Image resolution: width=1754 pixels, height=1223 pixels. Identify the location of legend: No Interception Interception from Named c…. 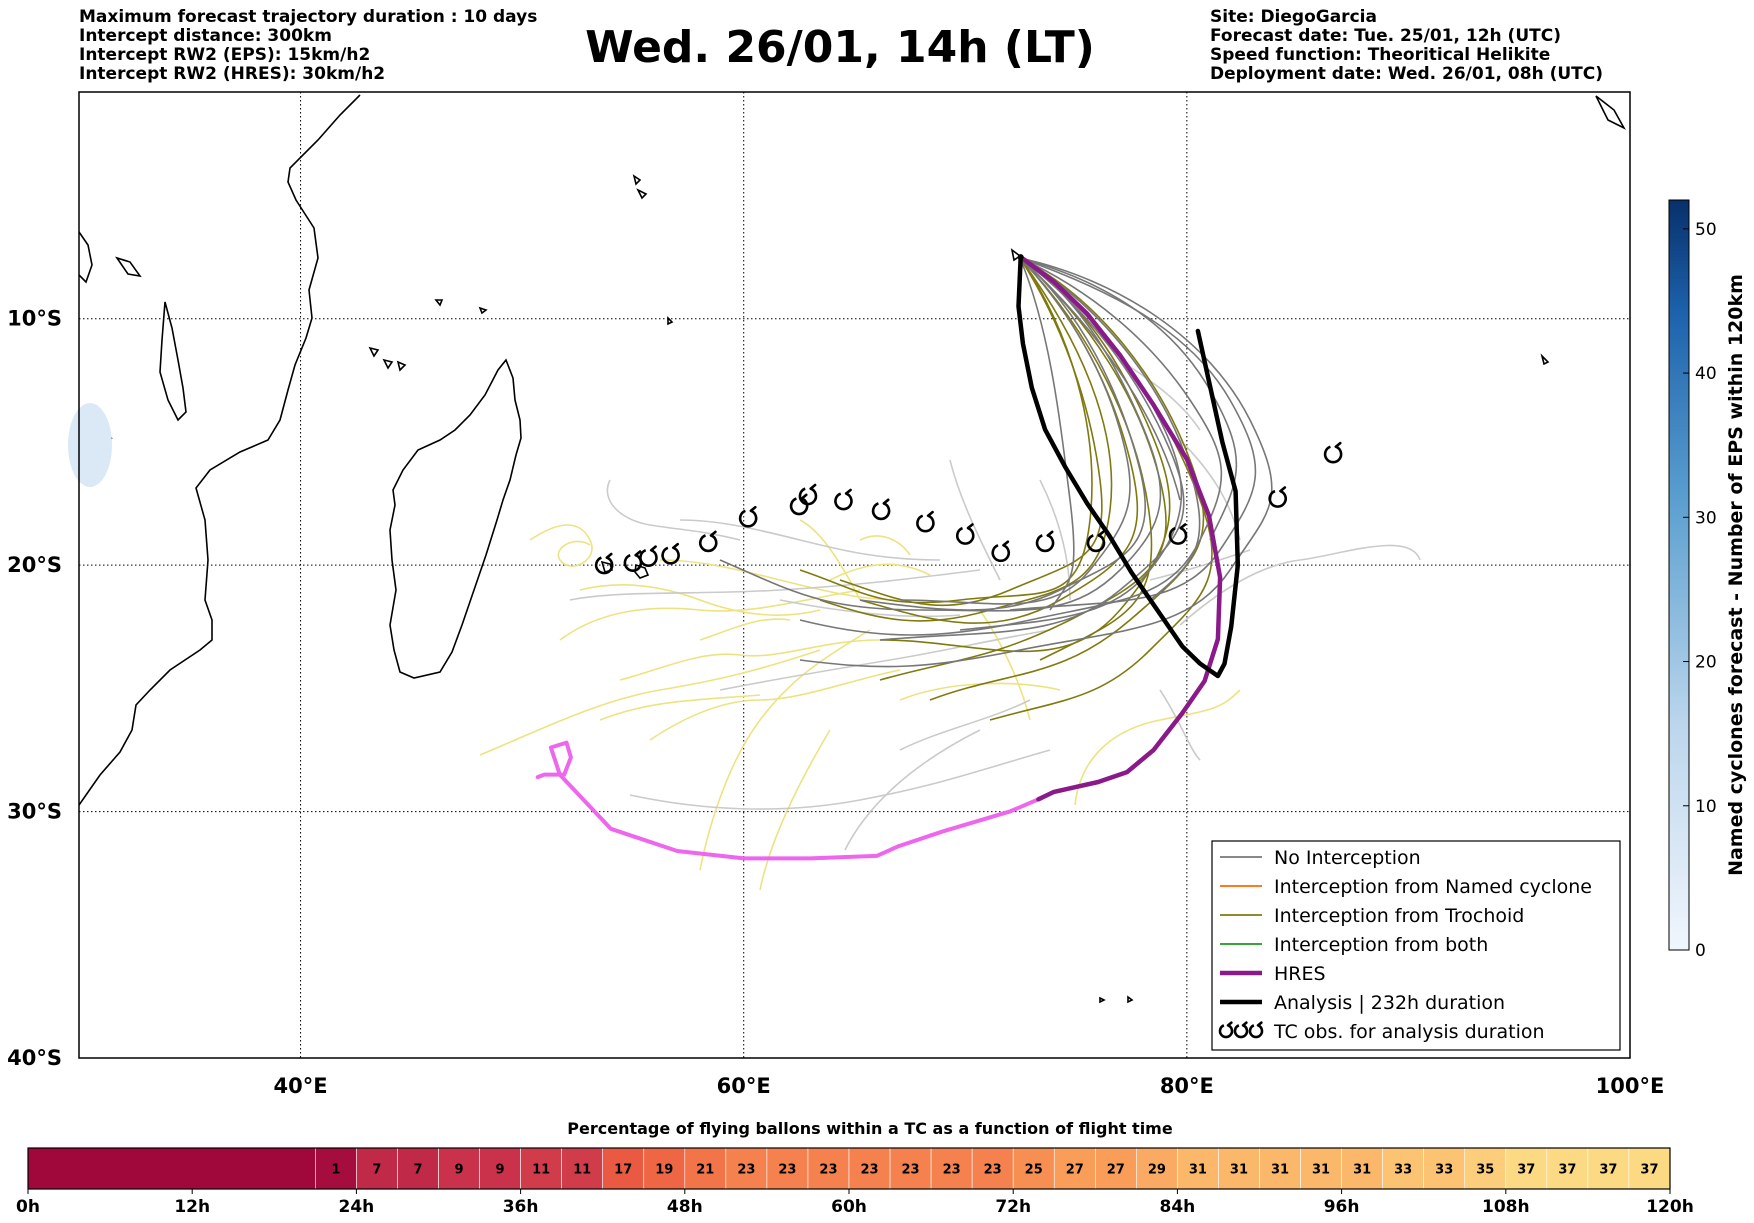
(1416, 945).